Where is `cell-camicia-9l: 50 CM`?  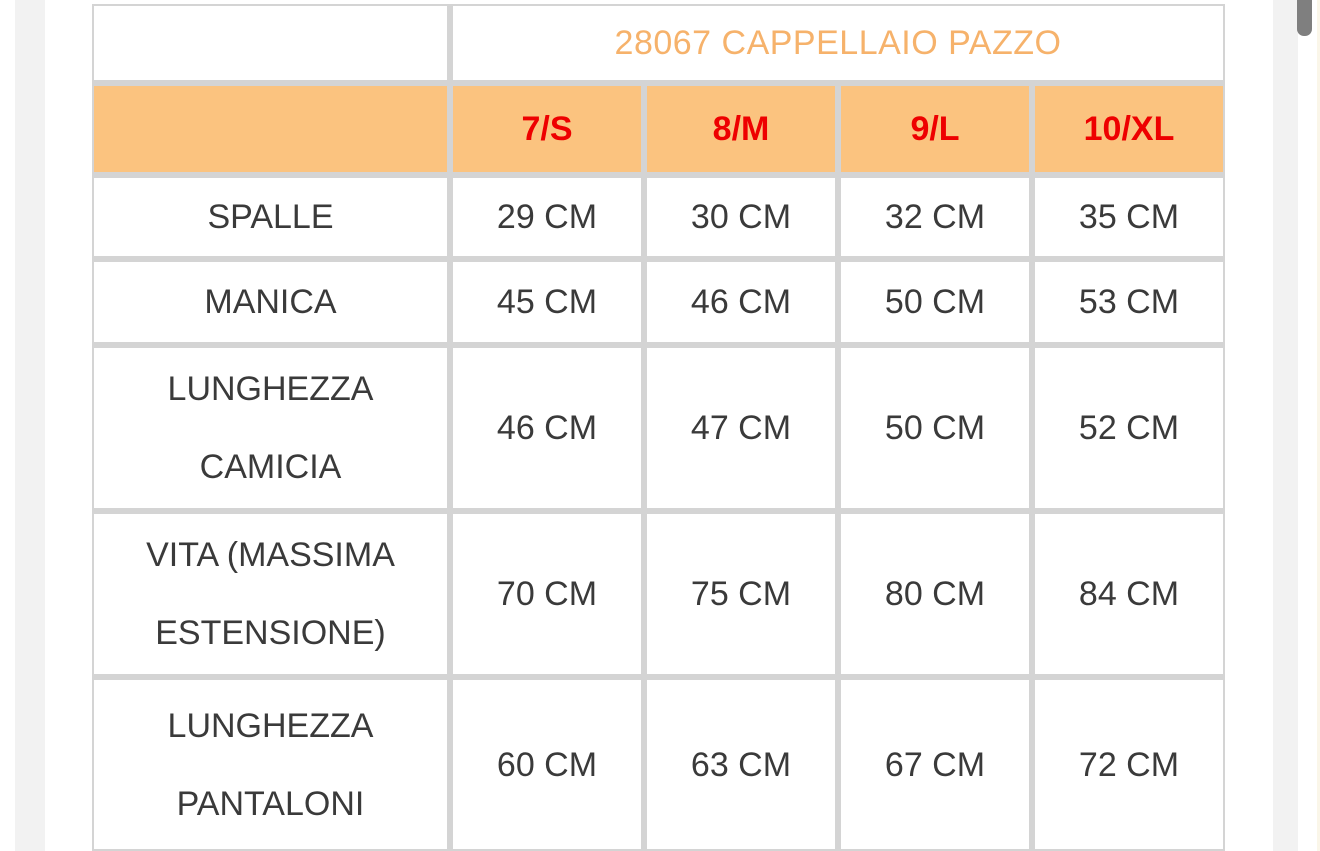 cell-camicia-9l: 50 CM is located at coordinates (935, 428).